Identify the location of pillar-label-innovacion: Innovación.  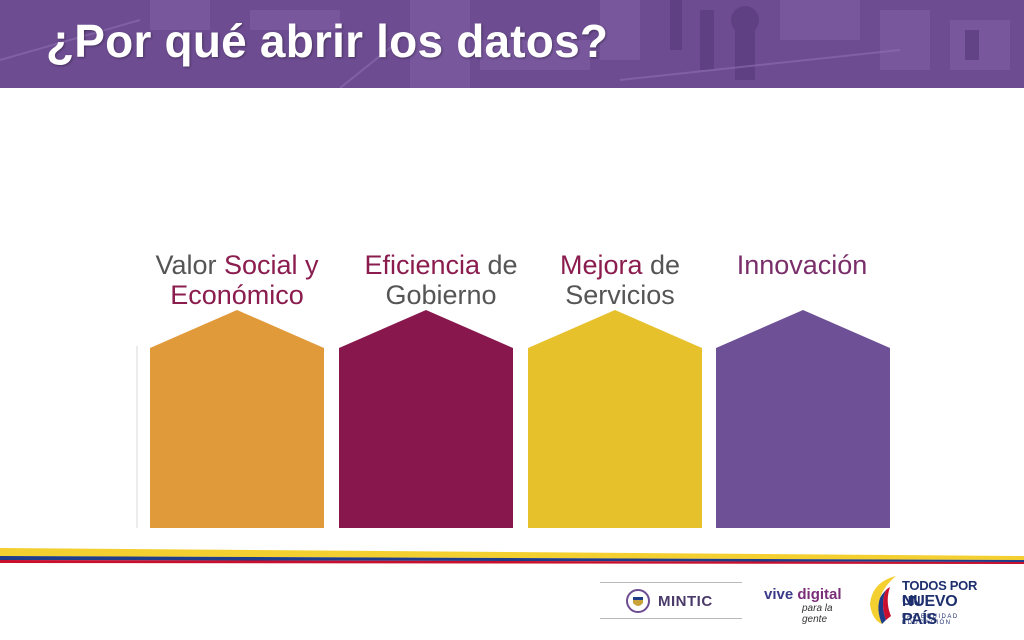
(802, 265).